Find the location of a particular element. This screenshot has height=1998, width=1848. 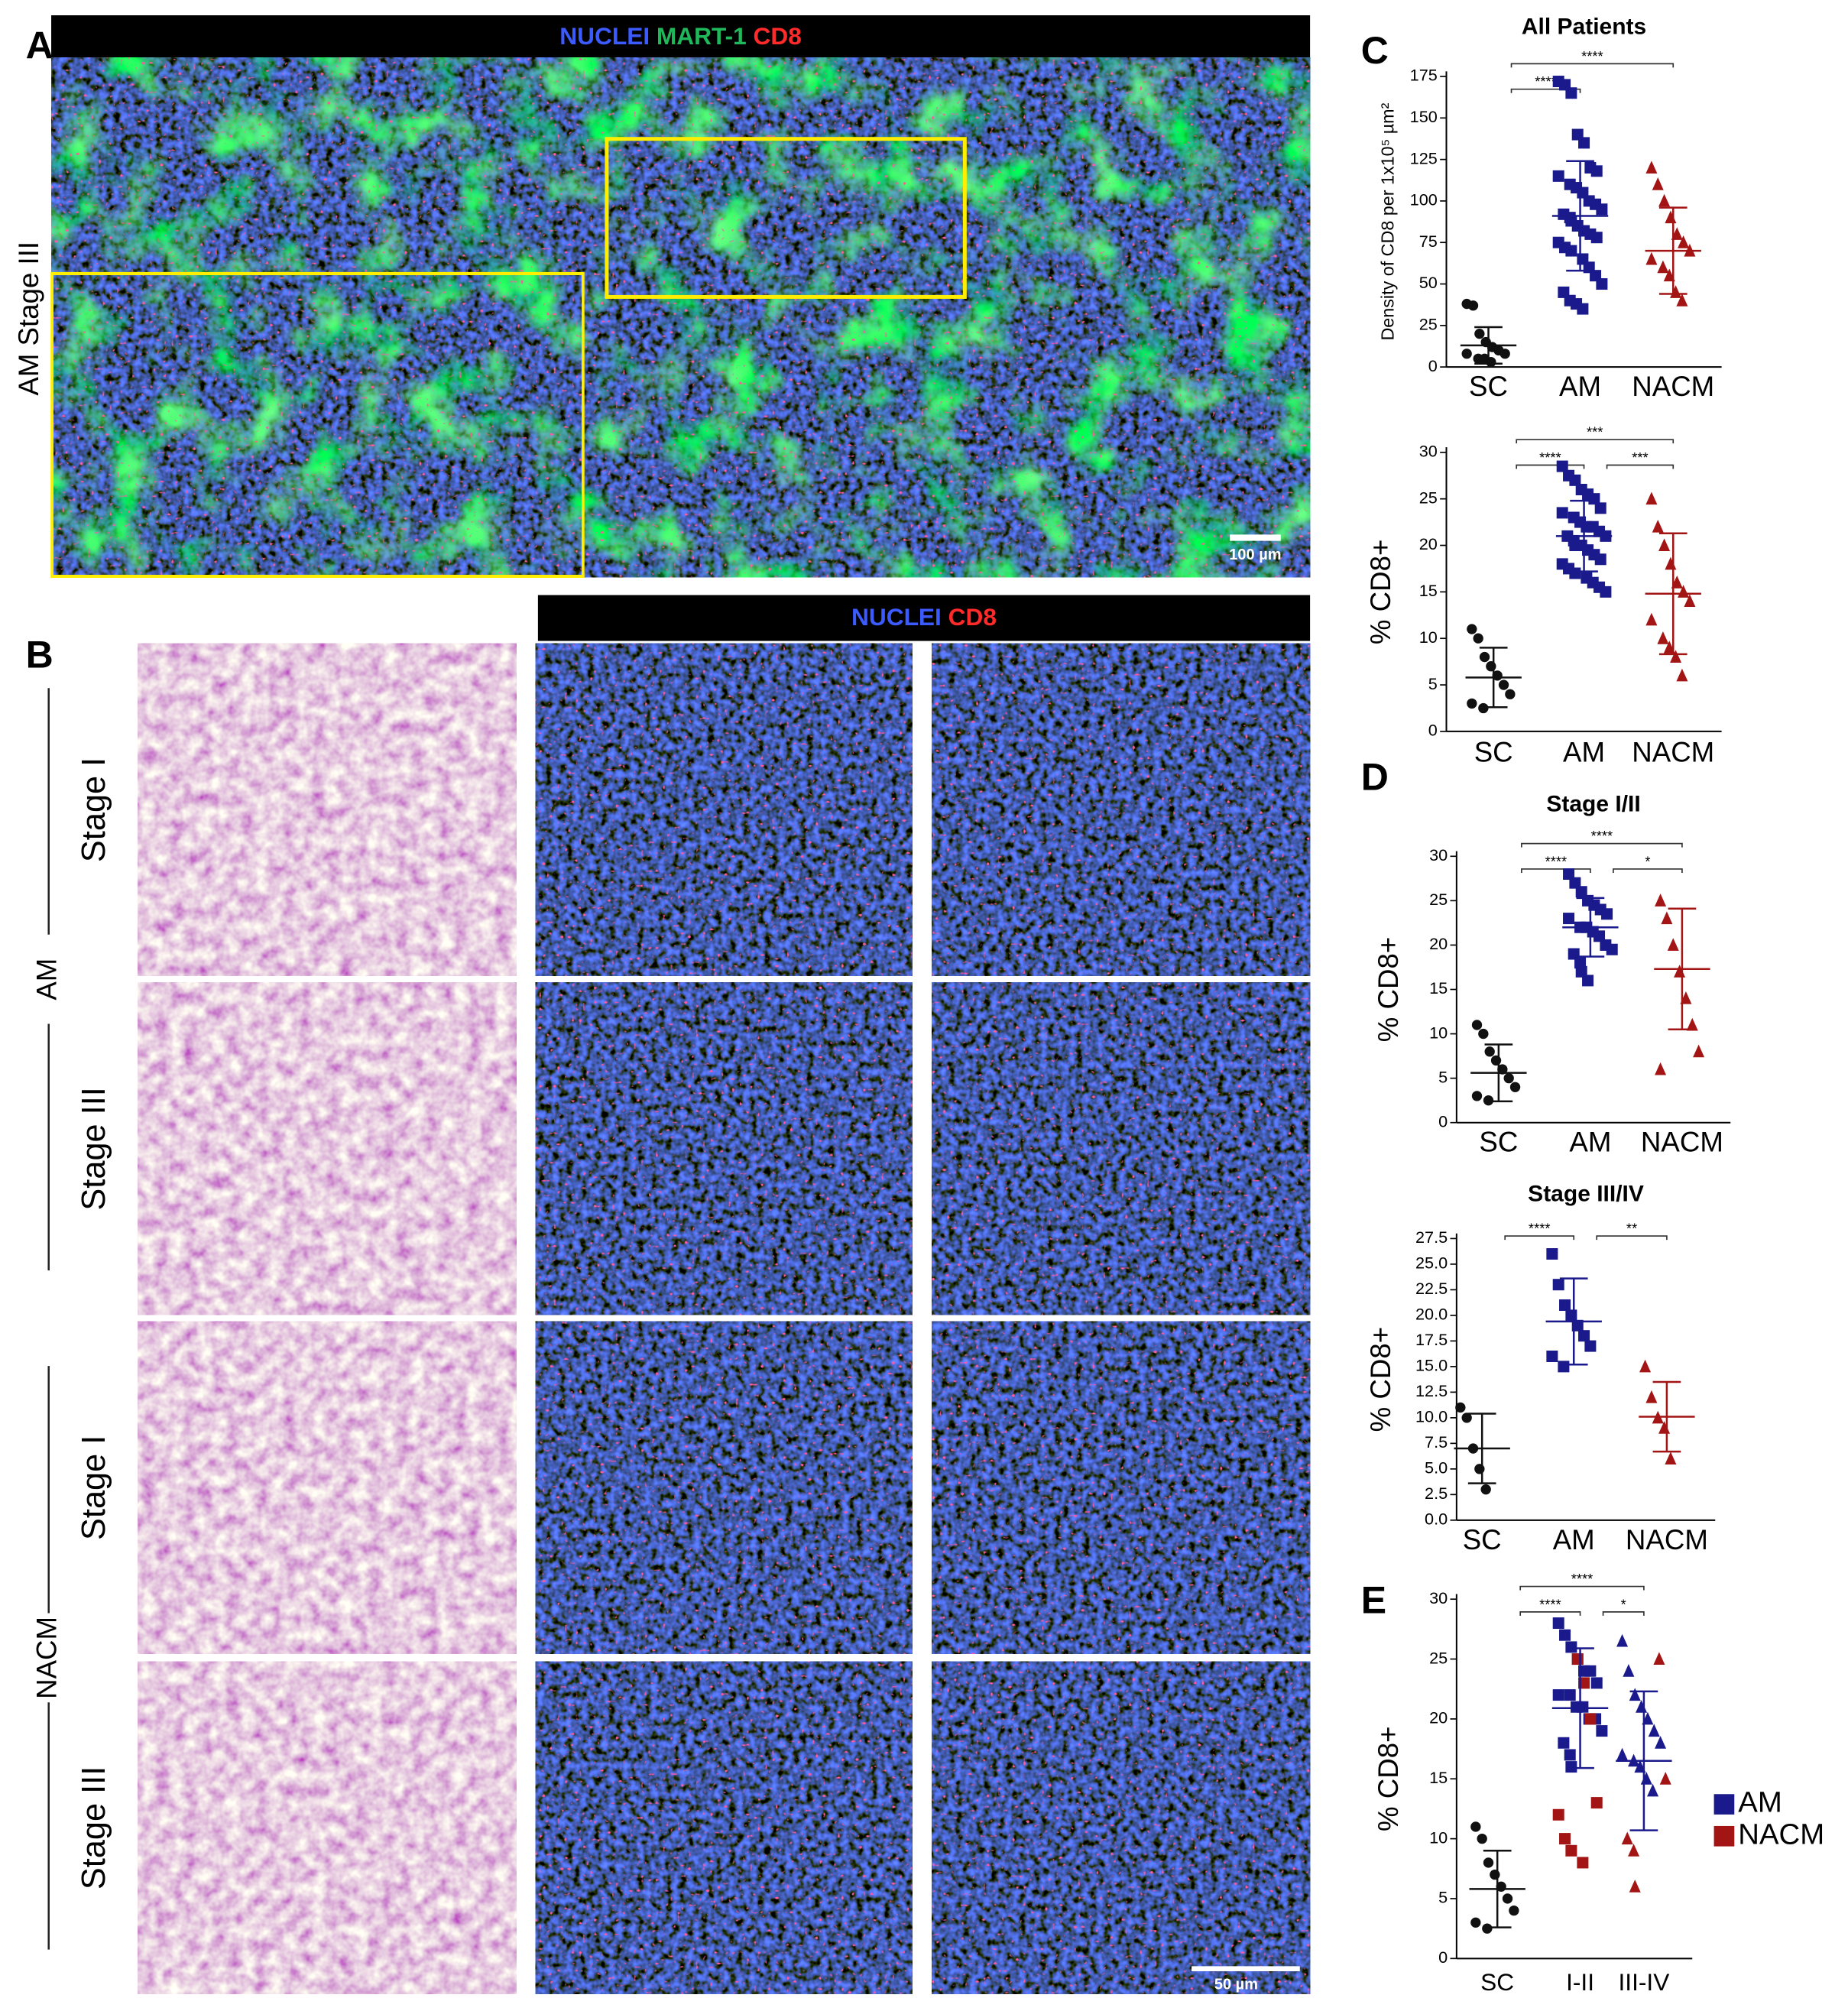

roi-box is located at coordinates (786, 218).